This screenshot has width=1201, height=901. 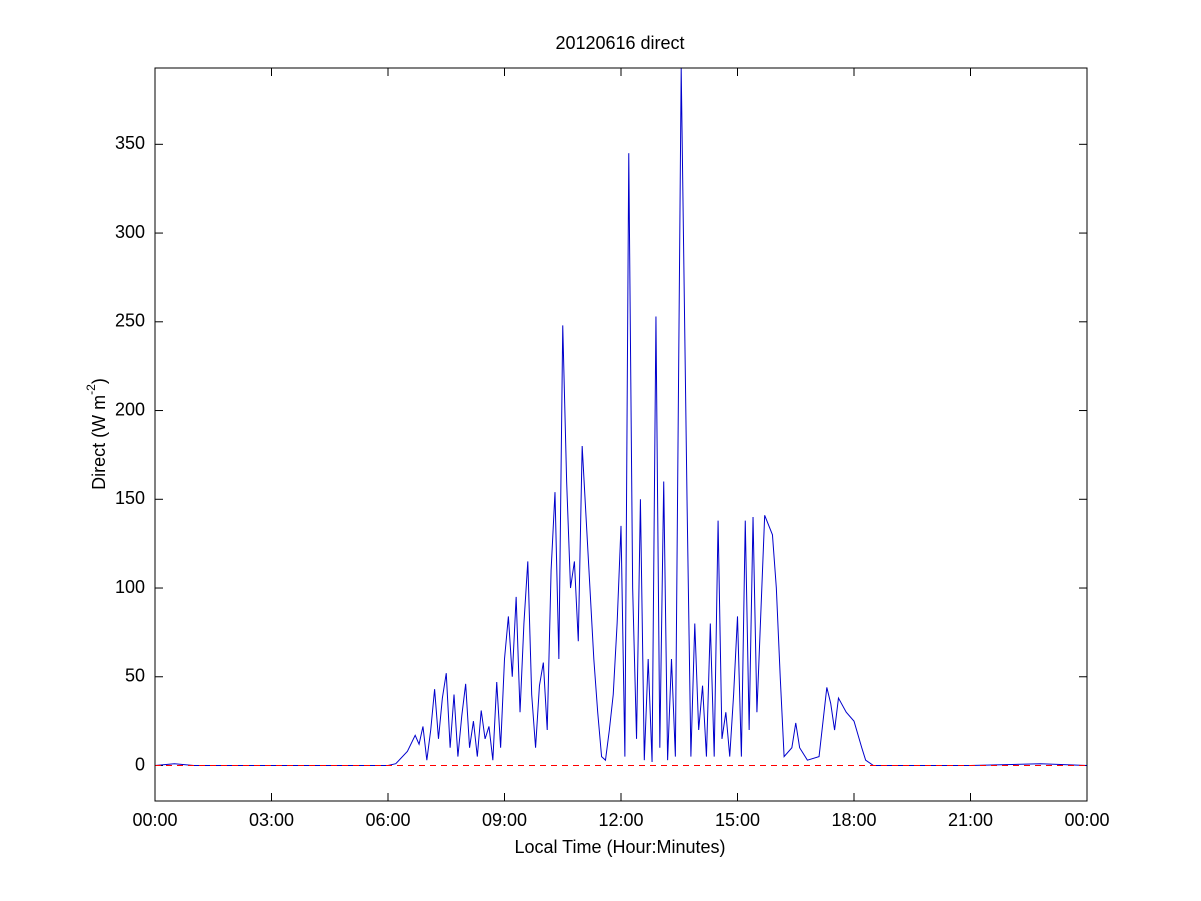 What do you see at coordinates (504, 820) in the screenshot?
I see `x-tick-label: 09:00` at bounding box center [504, 820].